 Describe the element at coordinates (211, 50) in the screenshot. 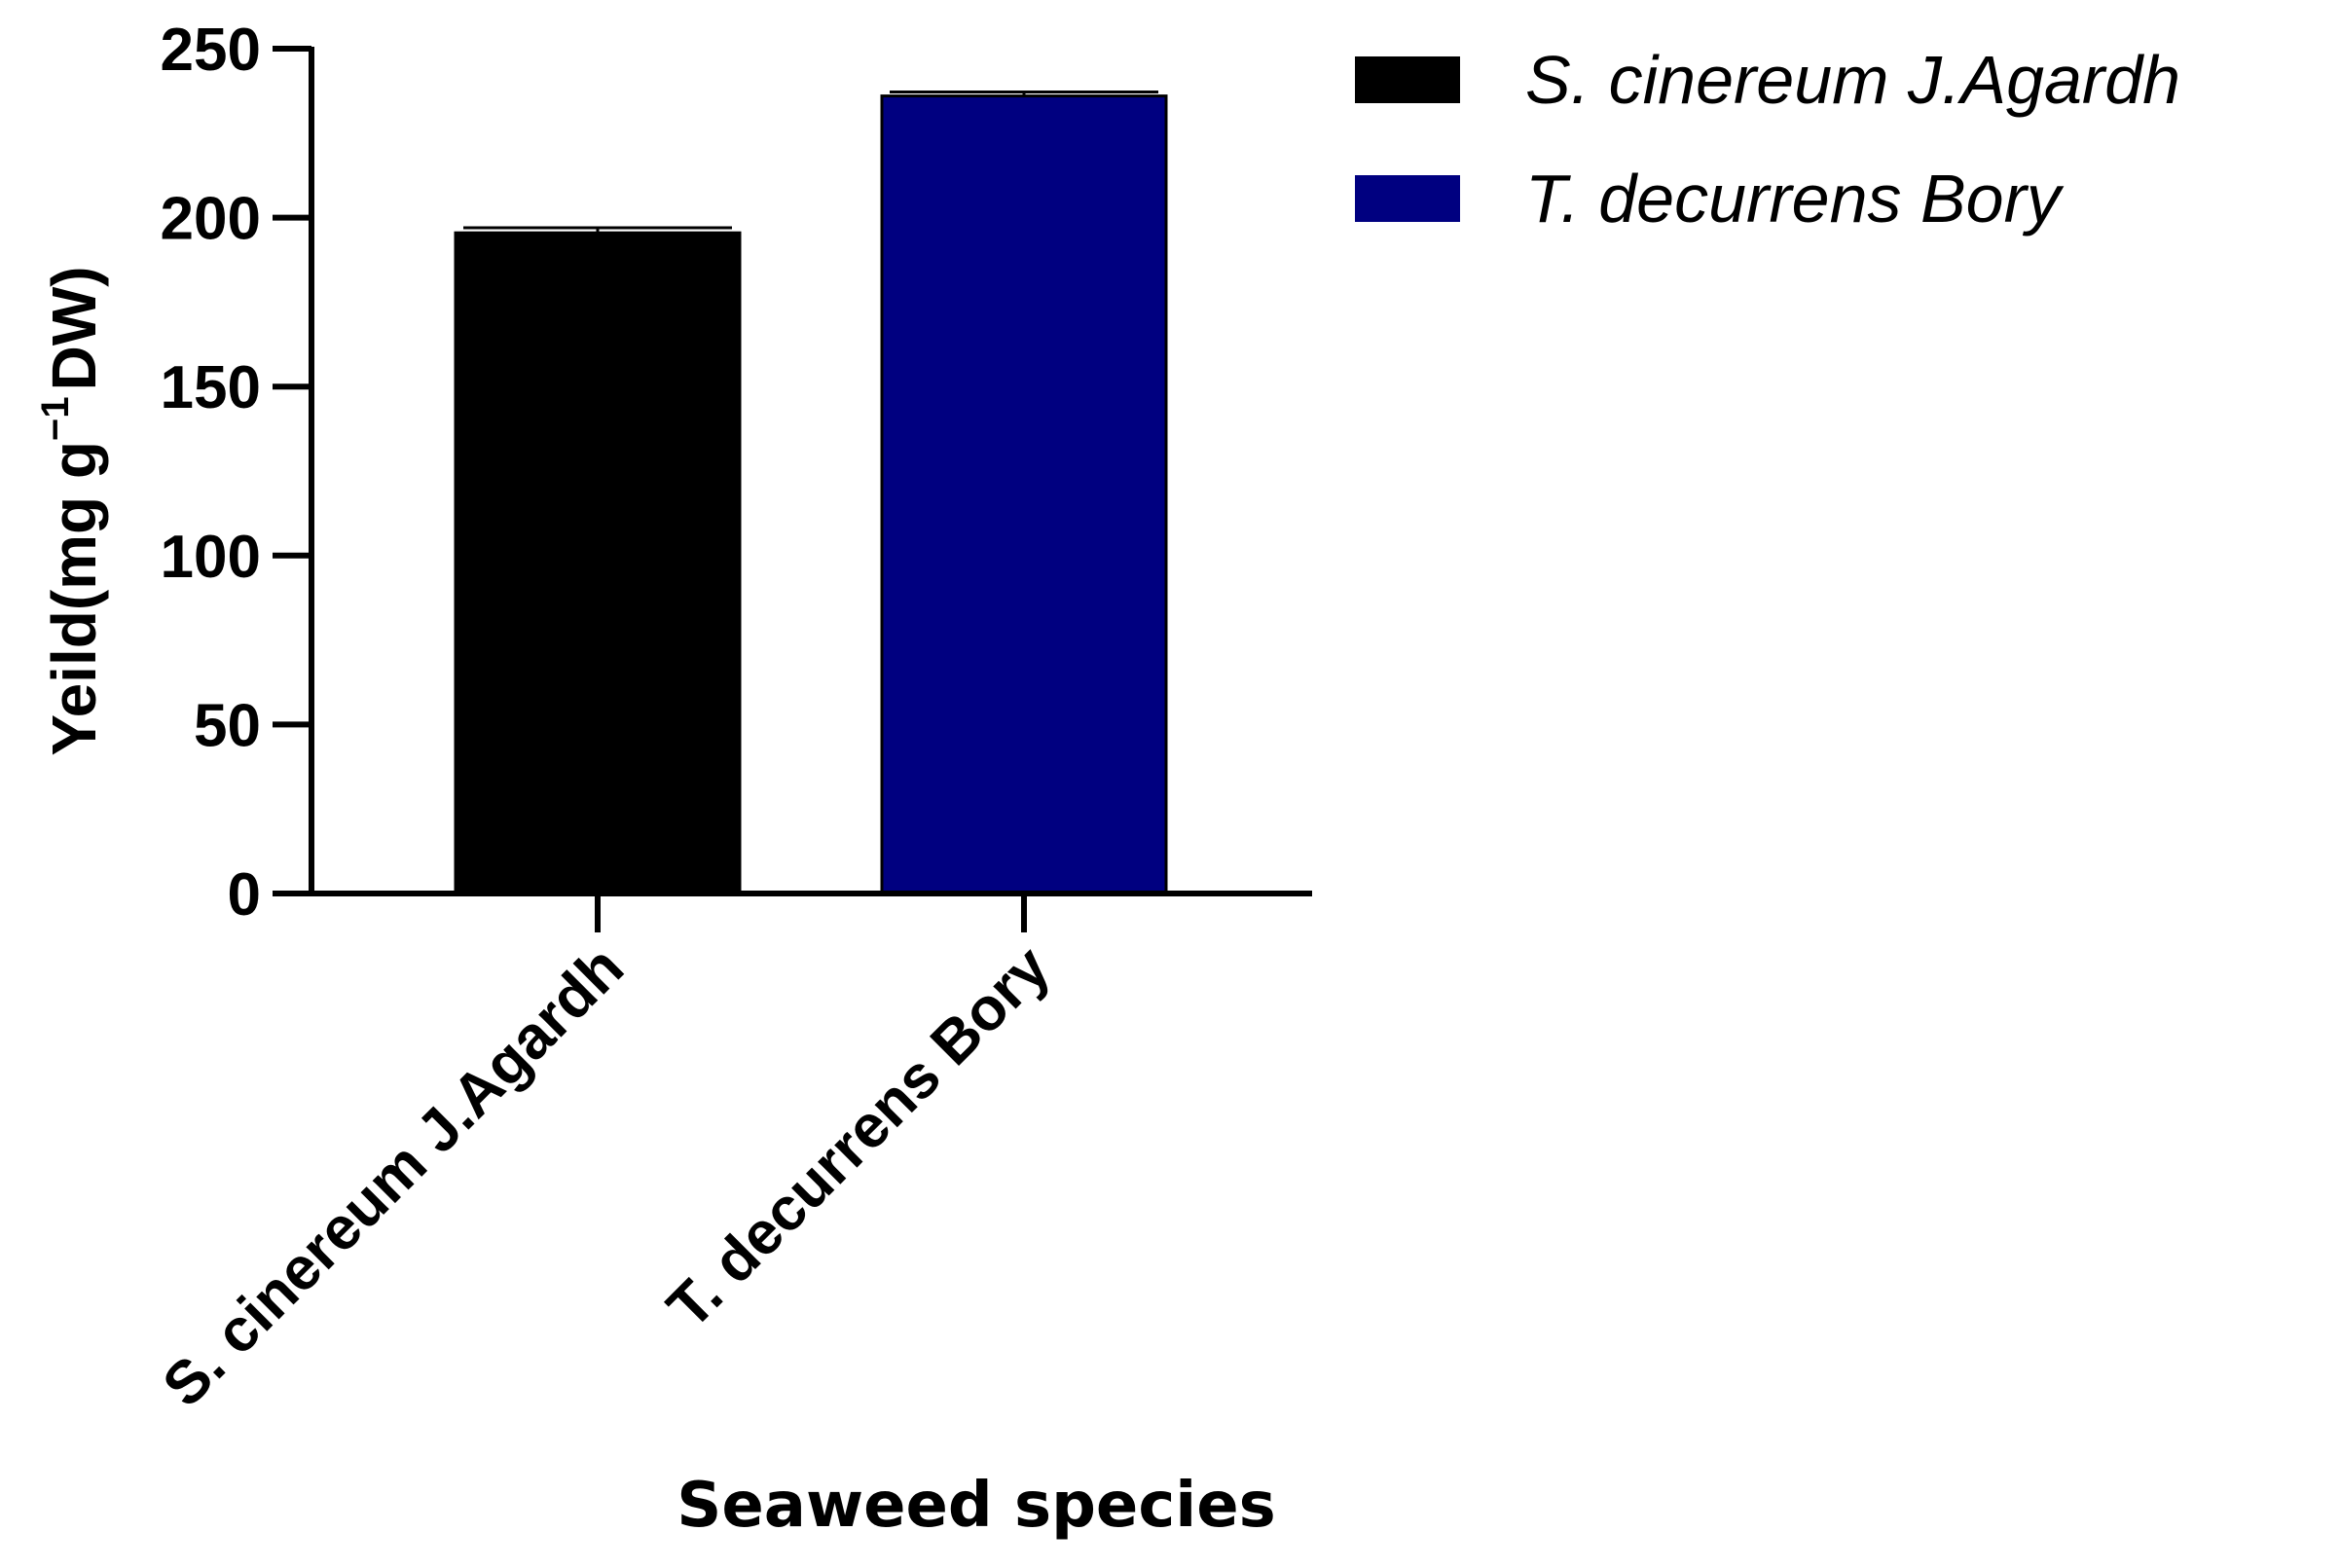

I see `y-tick-label: 250` at that location.